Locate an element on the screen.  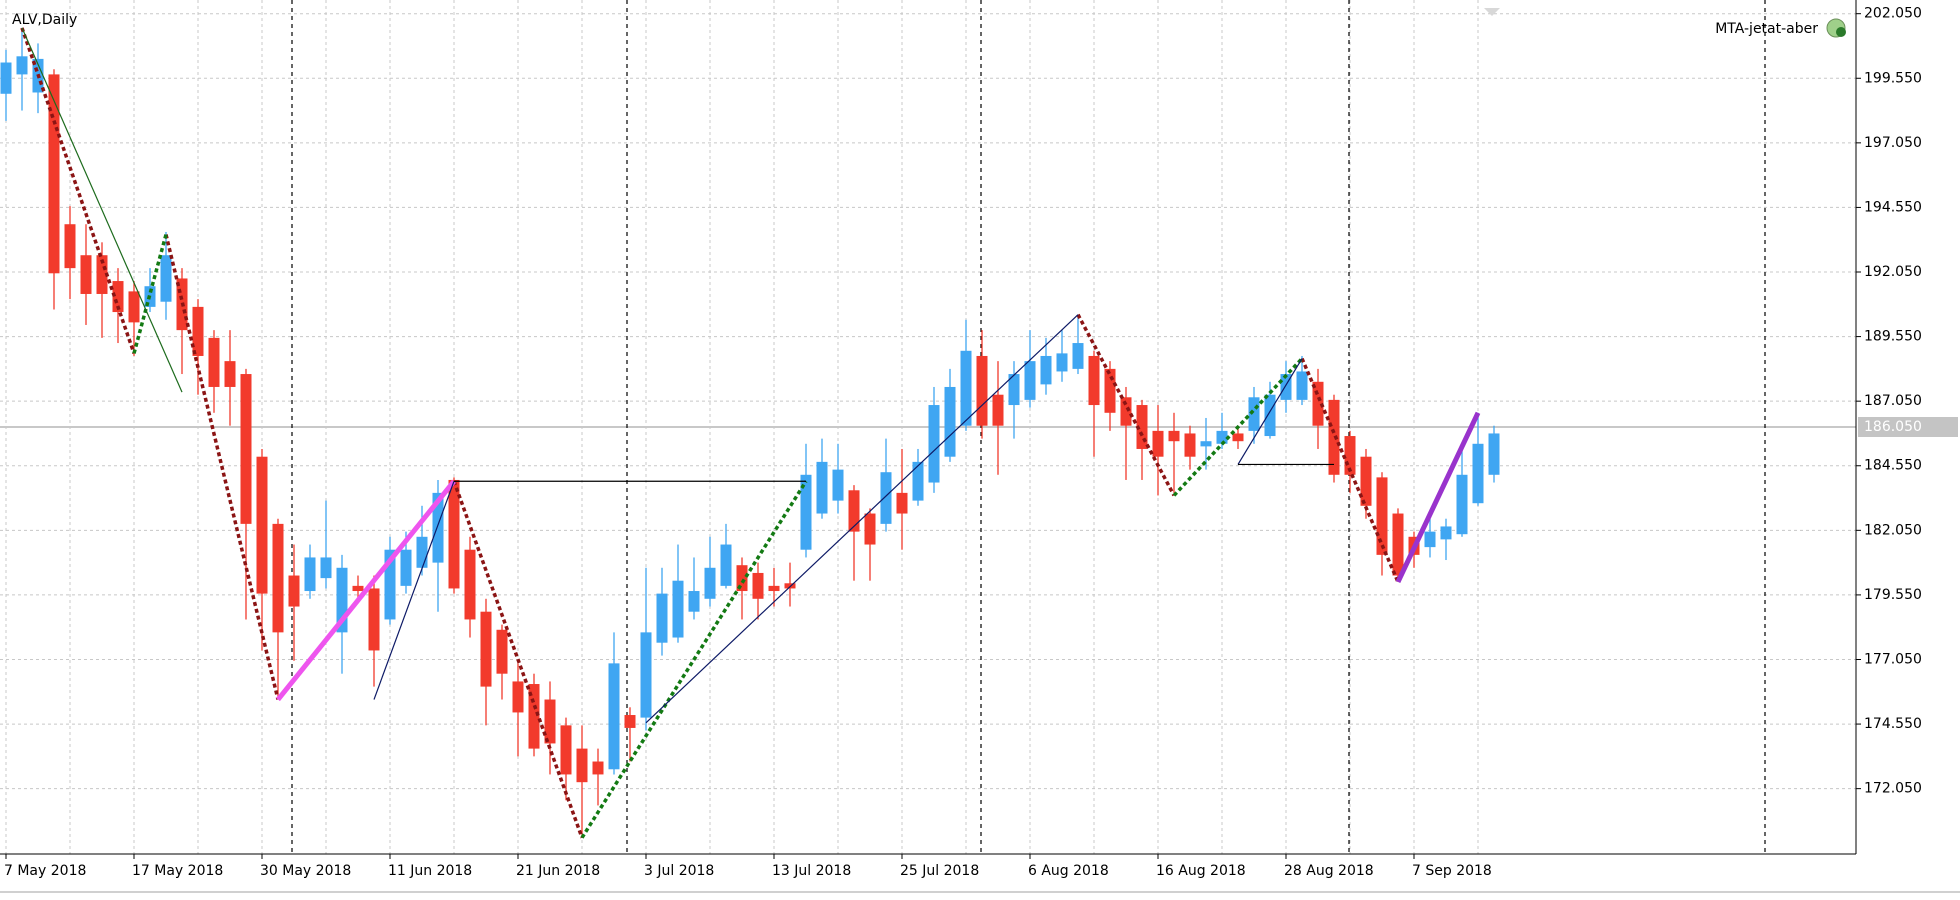
indicator-icon is located at coordinates (1841, 32).